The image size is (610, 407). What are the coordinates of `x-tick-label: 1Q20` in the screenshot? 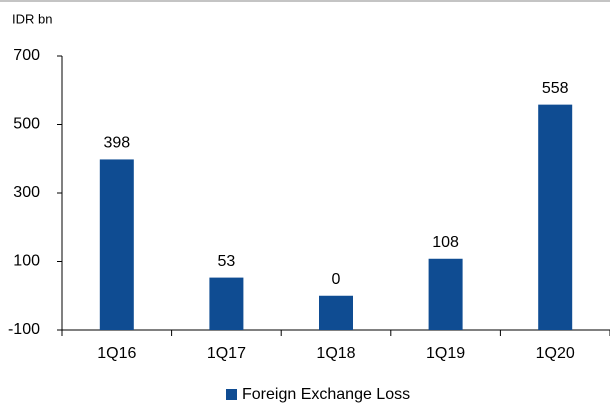 It's located at (555, 353).